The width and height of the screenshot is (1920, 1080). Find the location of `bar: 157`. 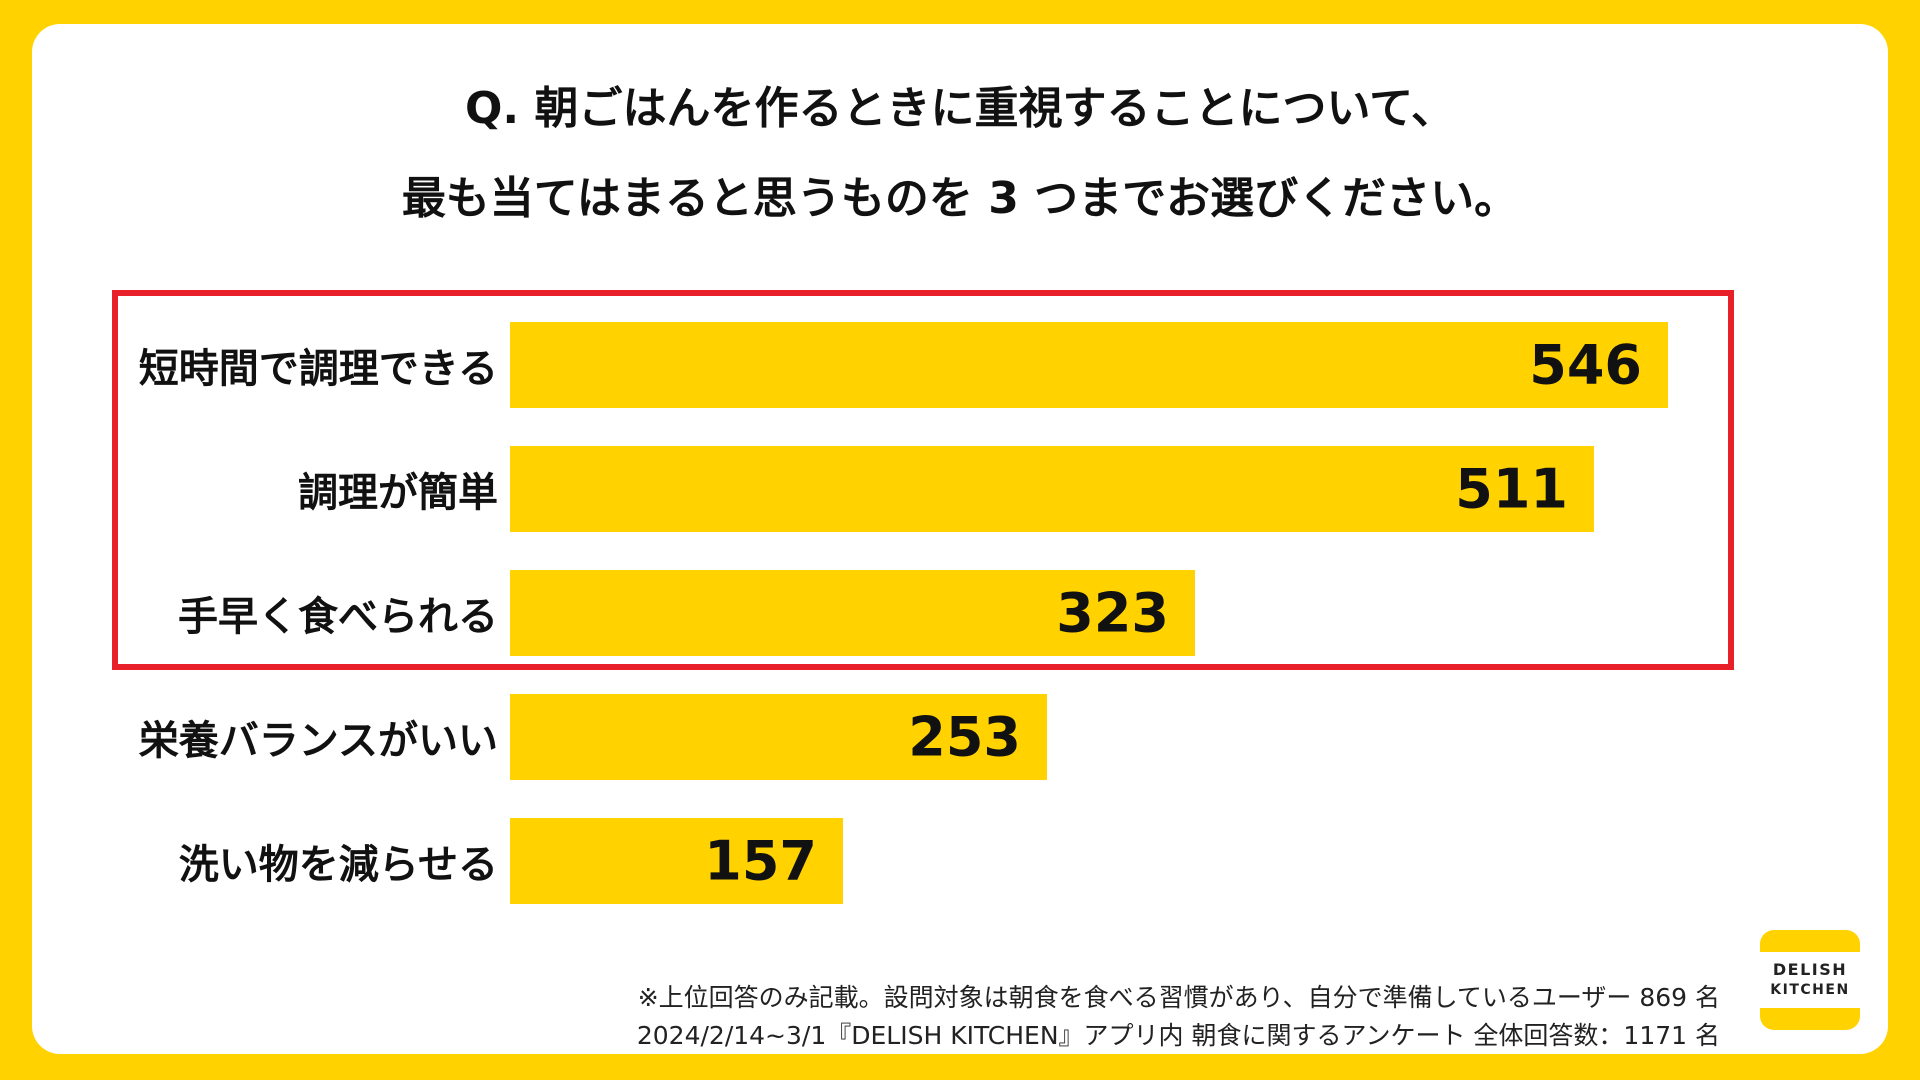

bar: 157 is located at coordinates (676, 861).